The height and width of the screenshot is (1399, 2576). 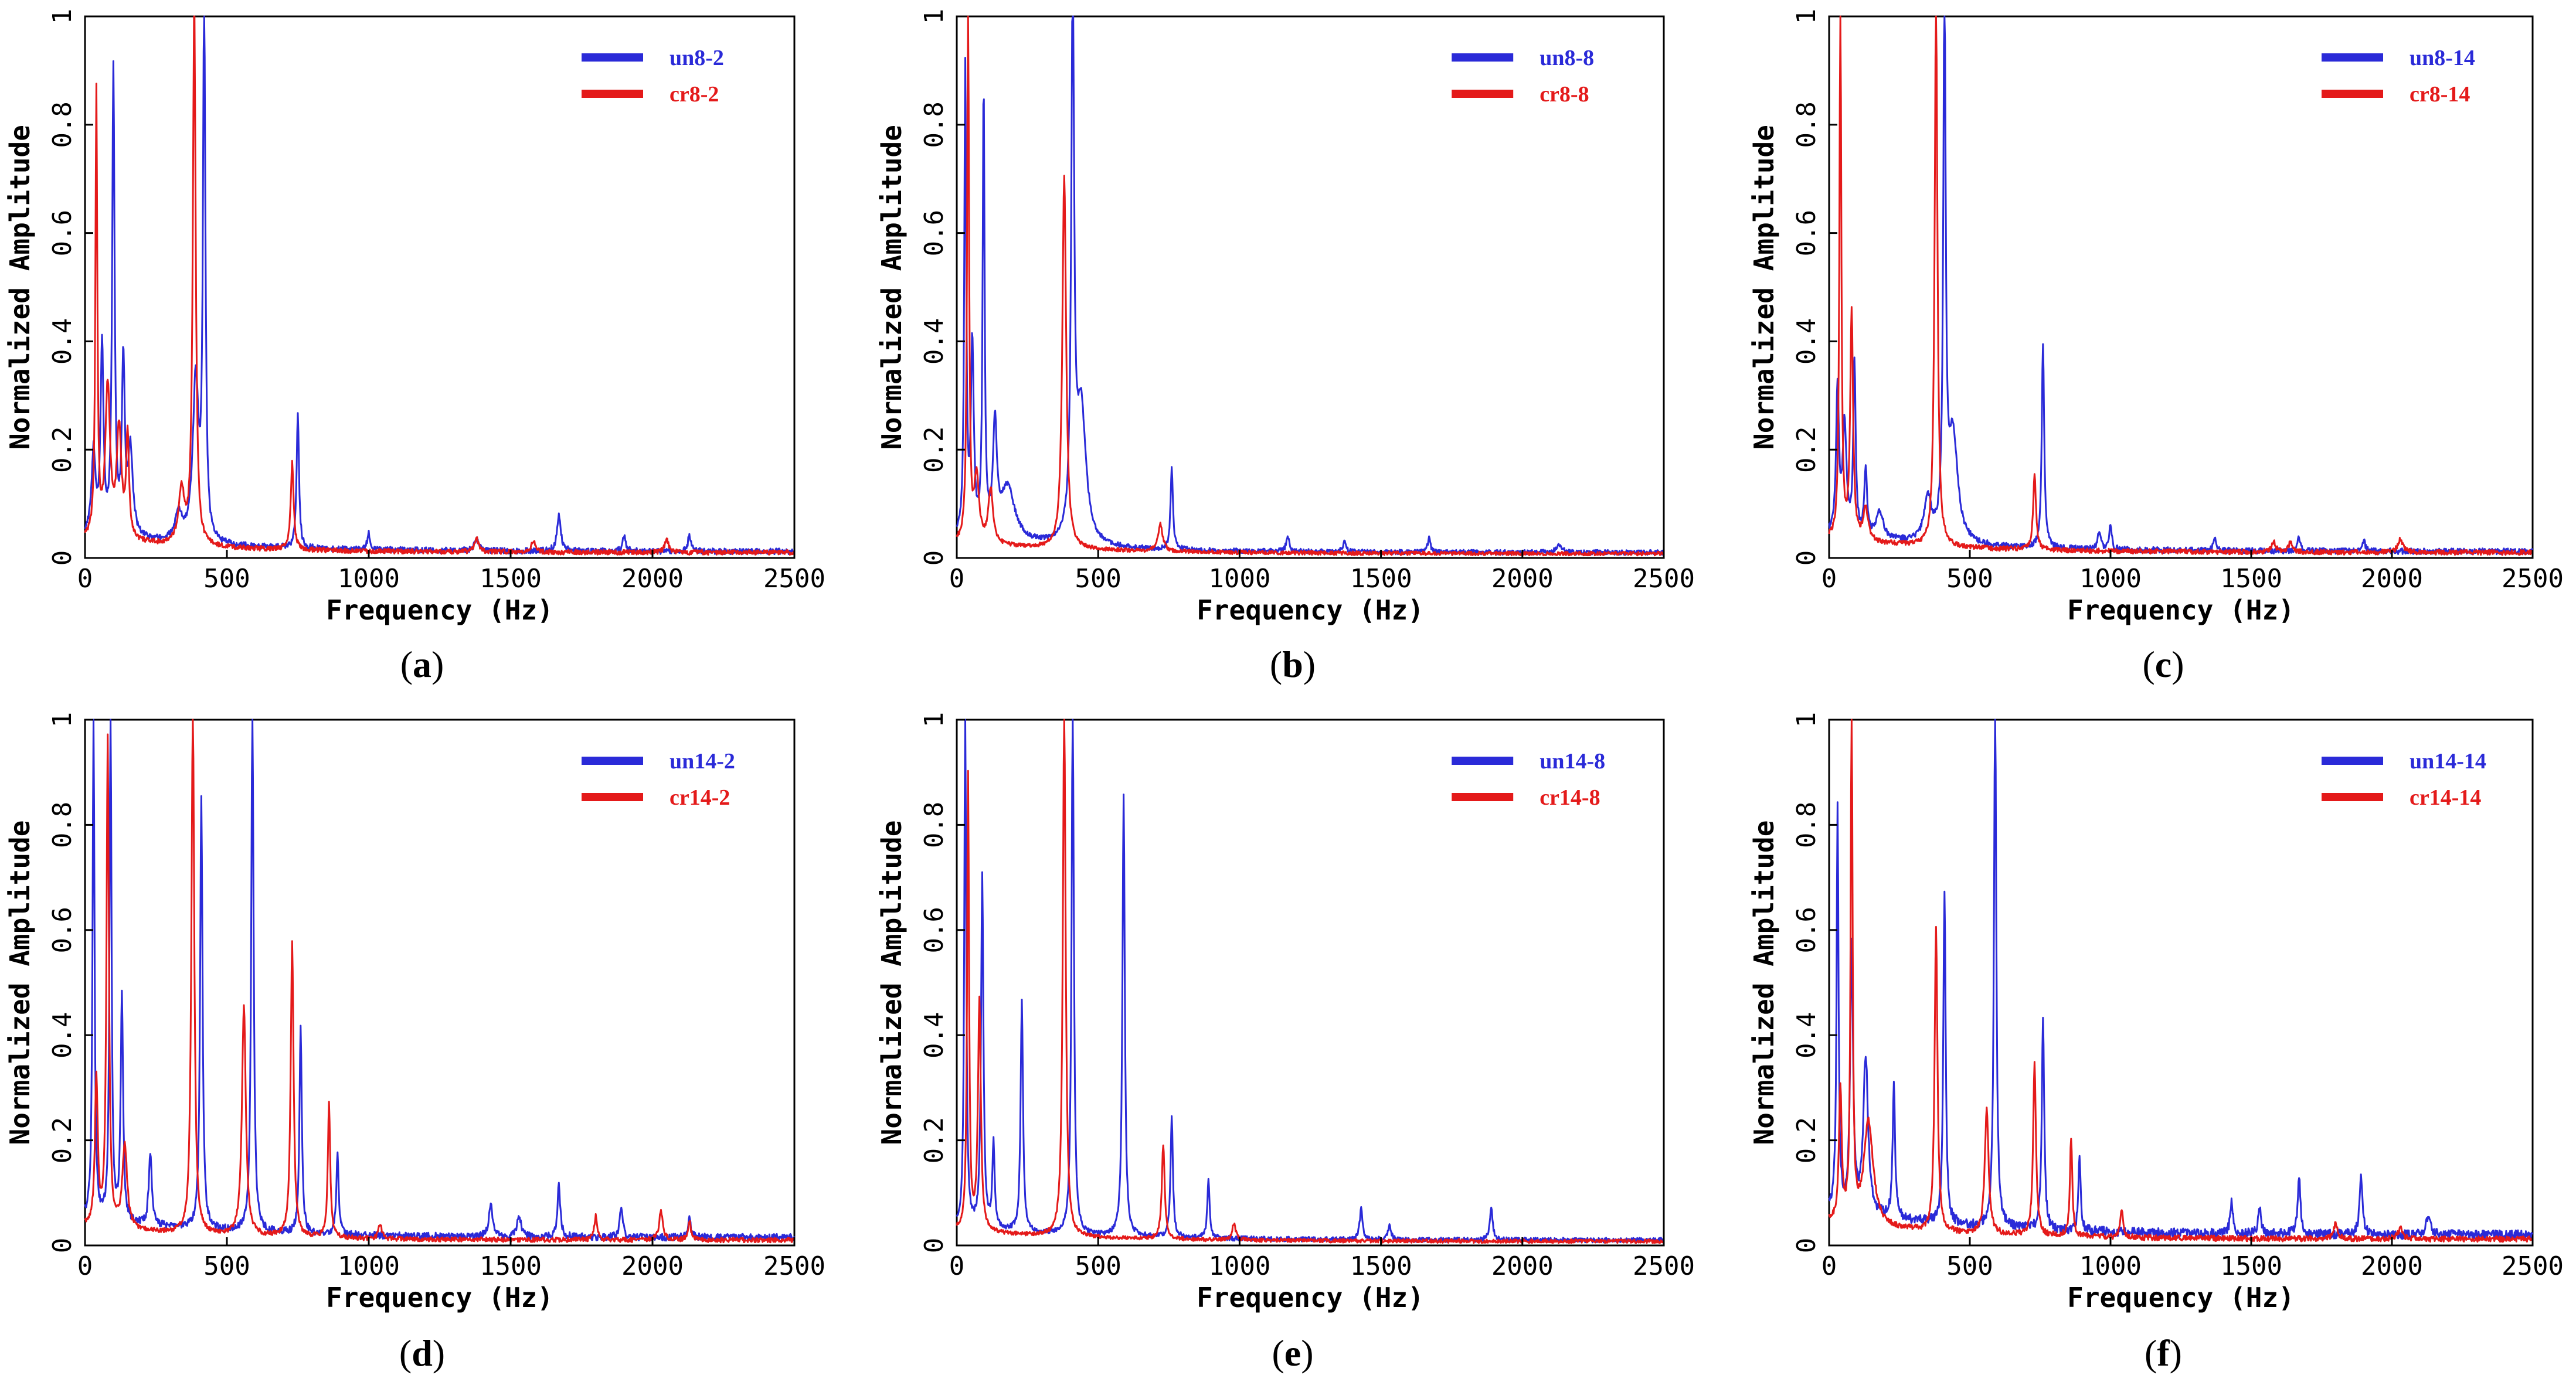 I want to click on panel-f-plot-frame, so click(x=2181, y=983).